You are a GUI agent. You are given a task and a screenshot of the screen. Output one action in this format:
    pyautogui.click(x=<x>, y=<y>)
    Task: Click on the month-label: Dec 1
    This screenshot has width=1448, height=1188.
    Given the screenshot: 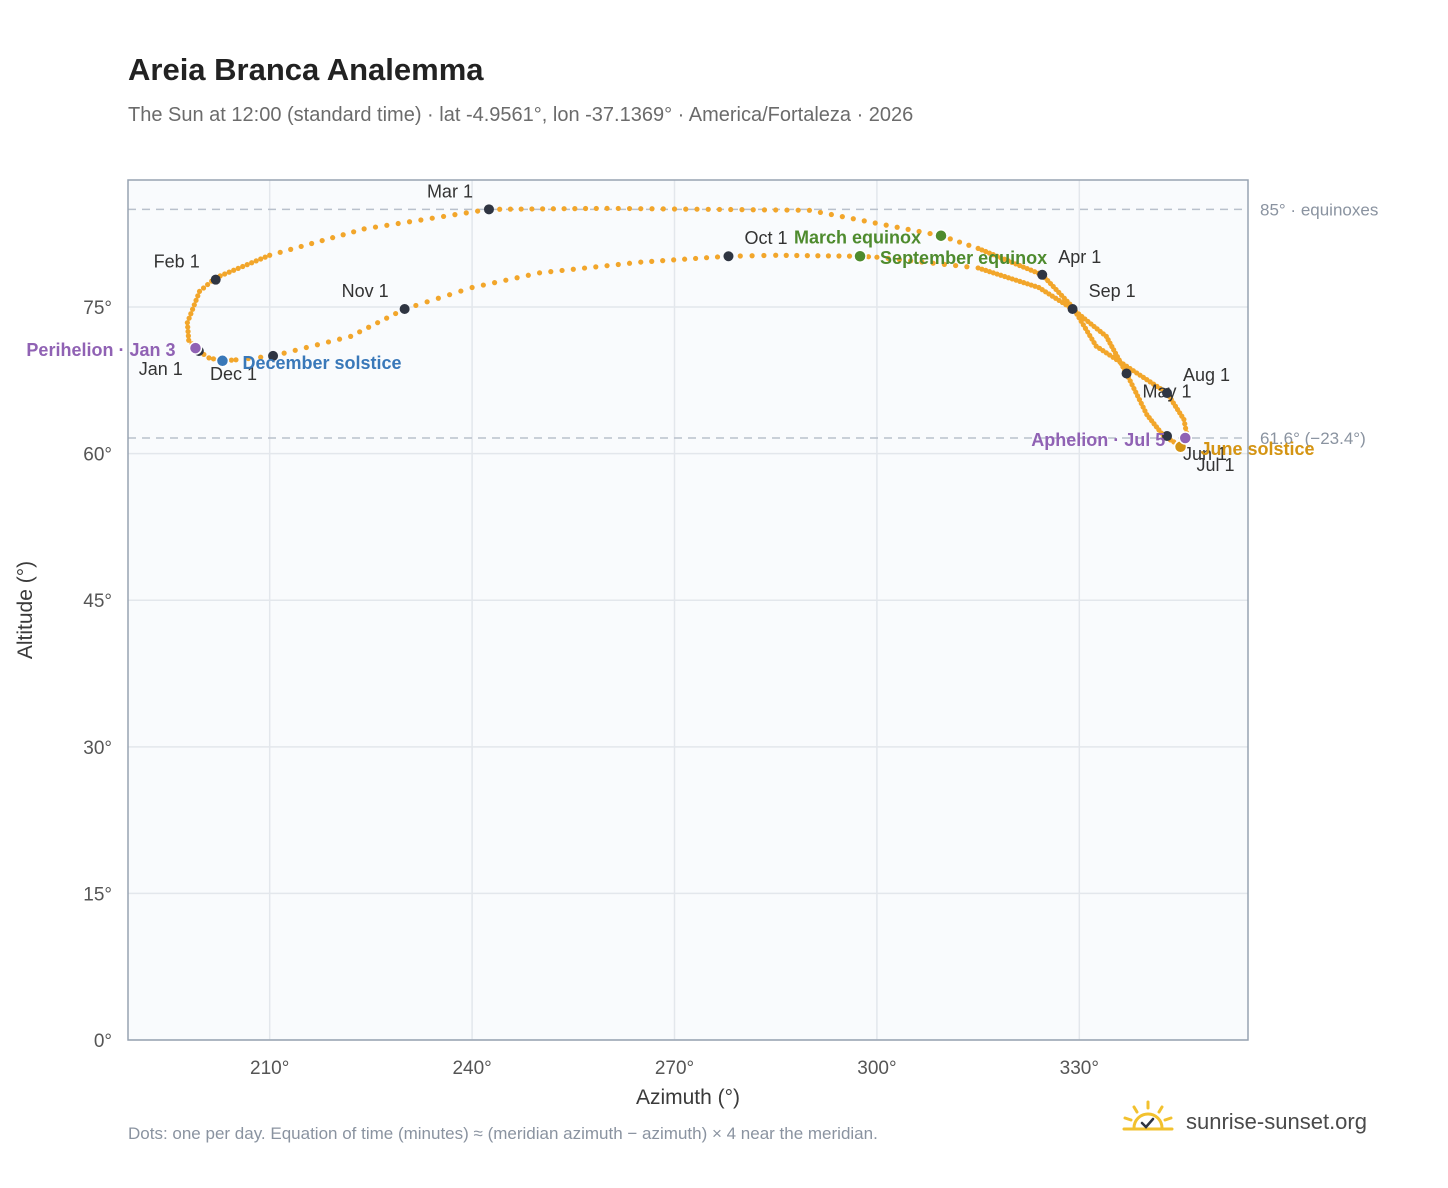 What is the action you would take?
    pyautogui.click(x=233, y=374)
    